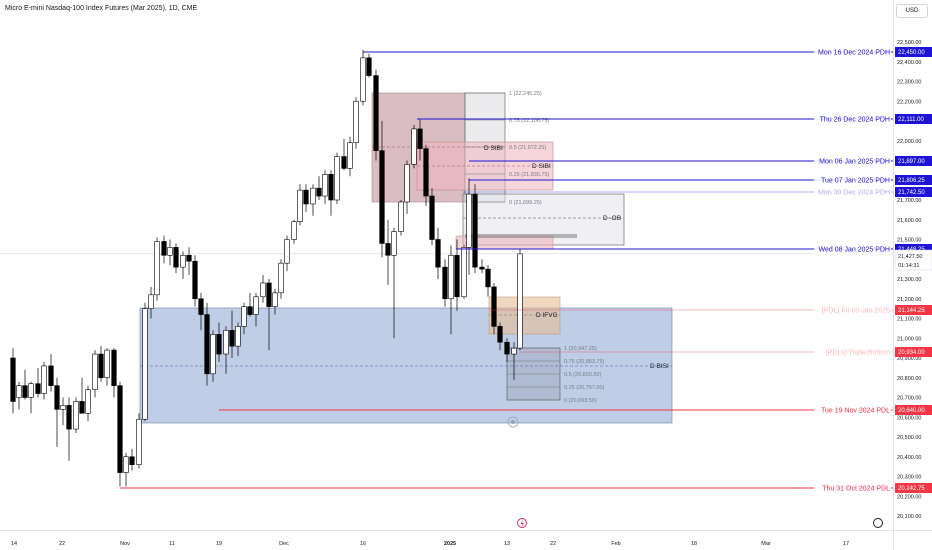 This screenshot has height=550, width=932. What do you see at coordinates (909, 517) in the screenshot?
I see `price-tick: 20,100.00` at bounding box center [909, 517].